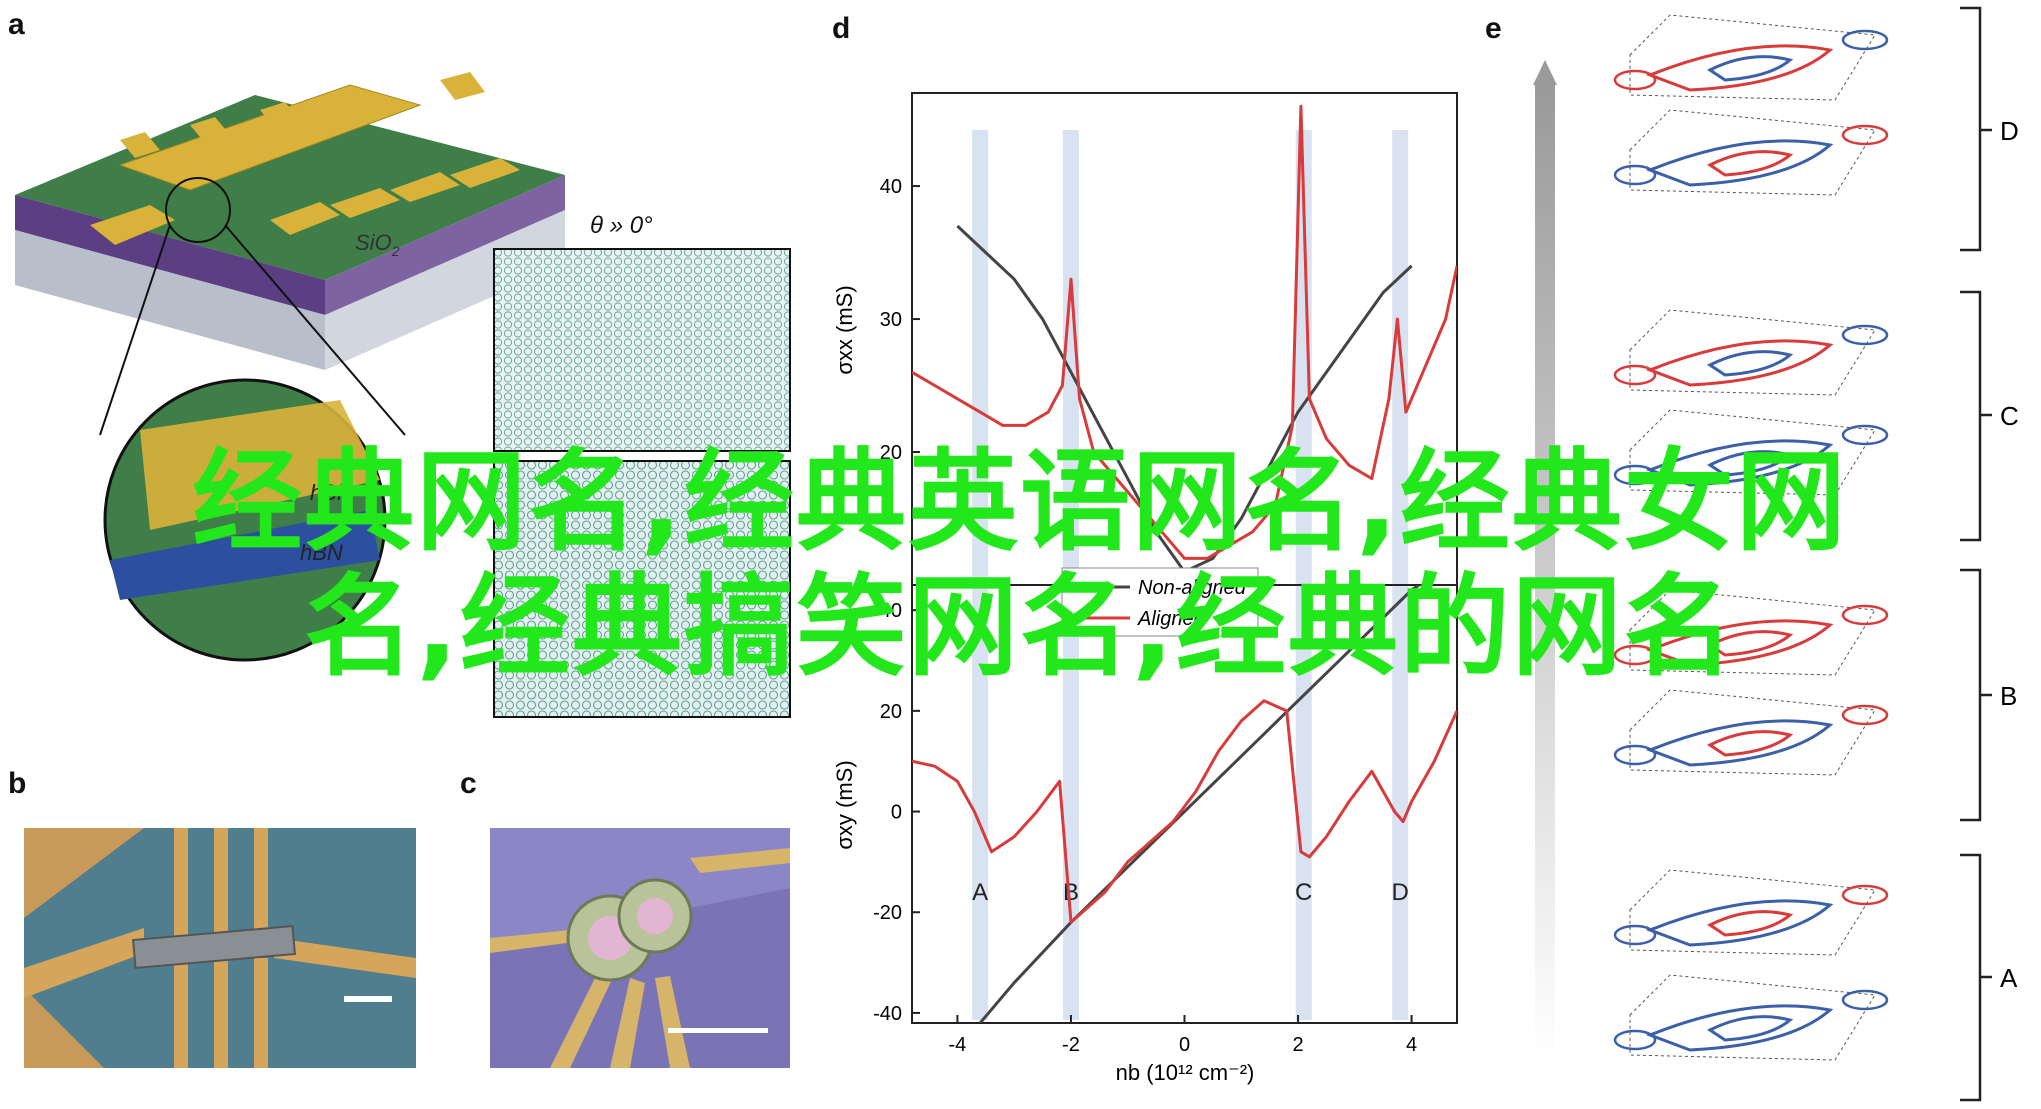 This screenshot has width=2041, height=1109. What do you see at coordinates (1185, 1072) in the screenshot?
I see `nb-axis-label: nb (10¹² cm⁻²)` at bounding box center [1185, 1072].